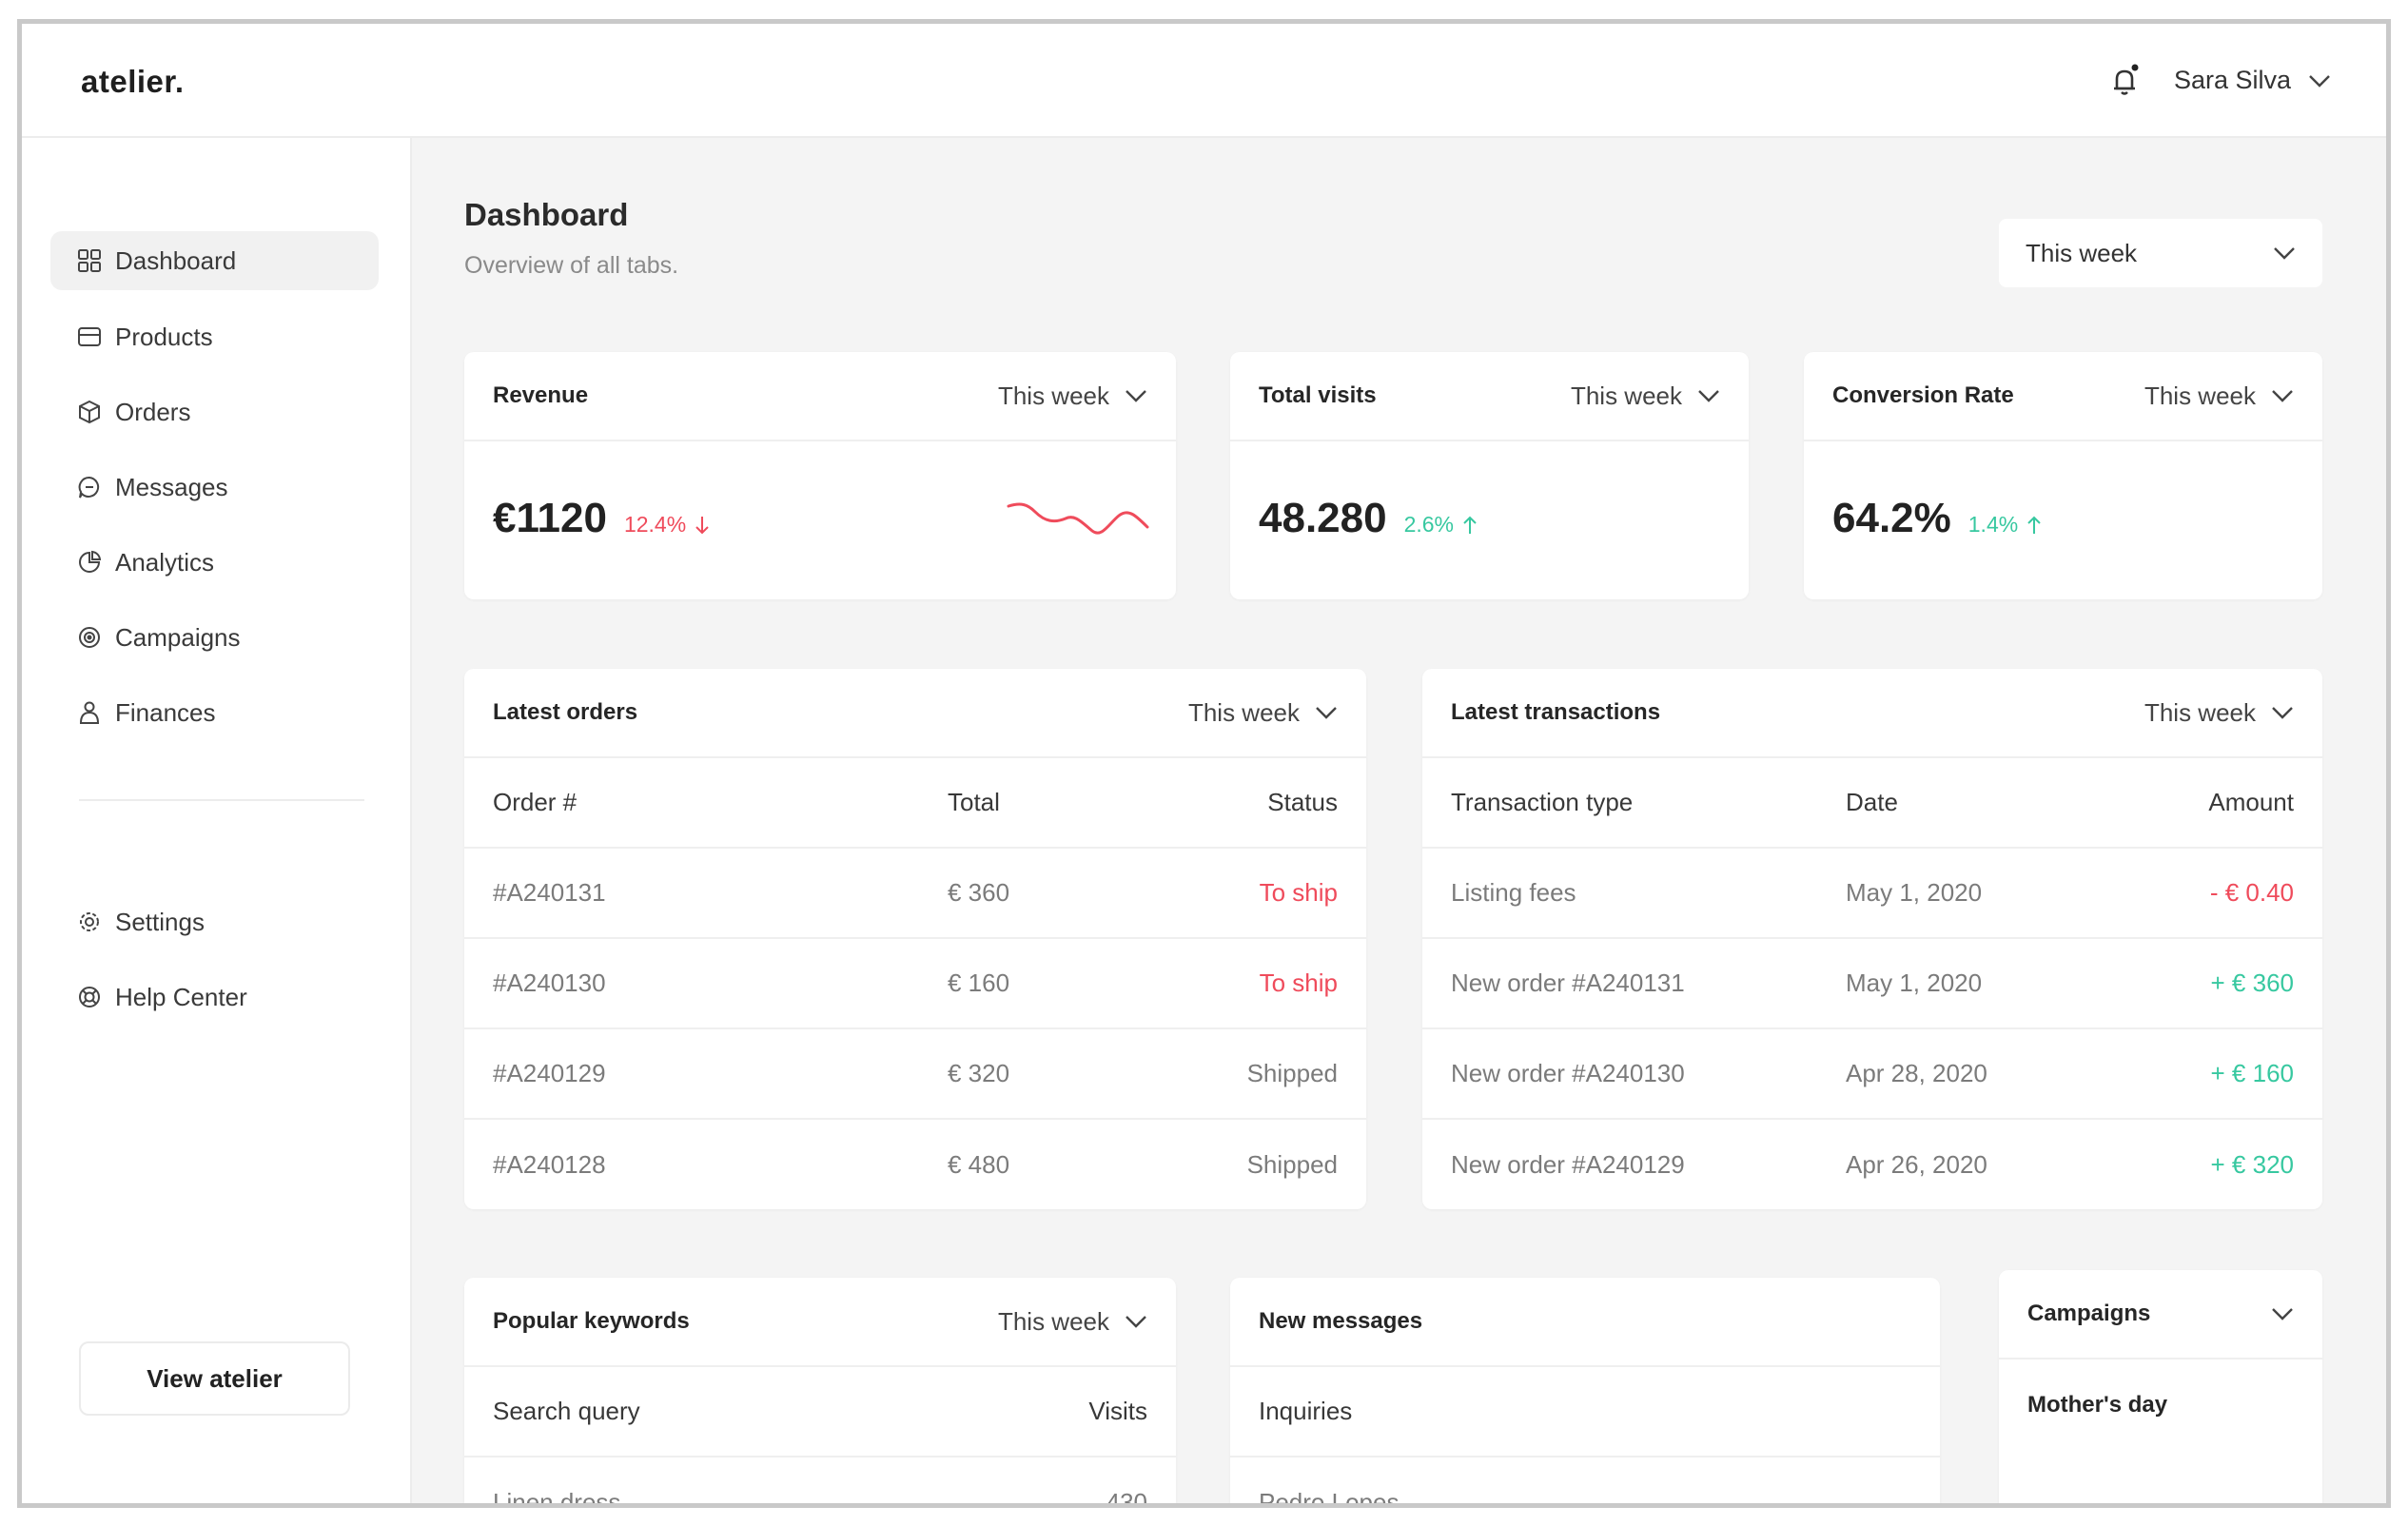 Image resolution: width=2408 pixels, height=1526 pixels. Describe the element at coordinates (2251, 802) in the screenshot. I see `column-header: Amount` at that location.